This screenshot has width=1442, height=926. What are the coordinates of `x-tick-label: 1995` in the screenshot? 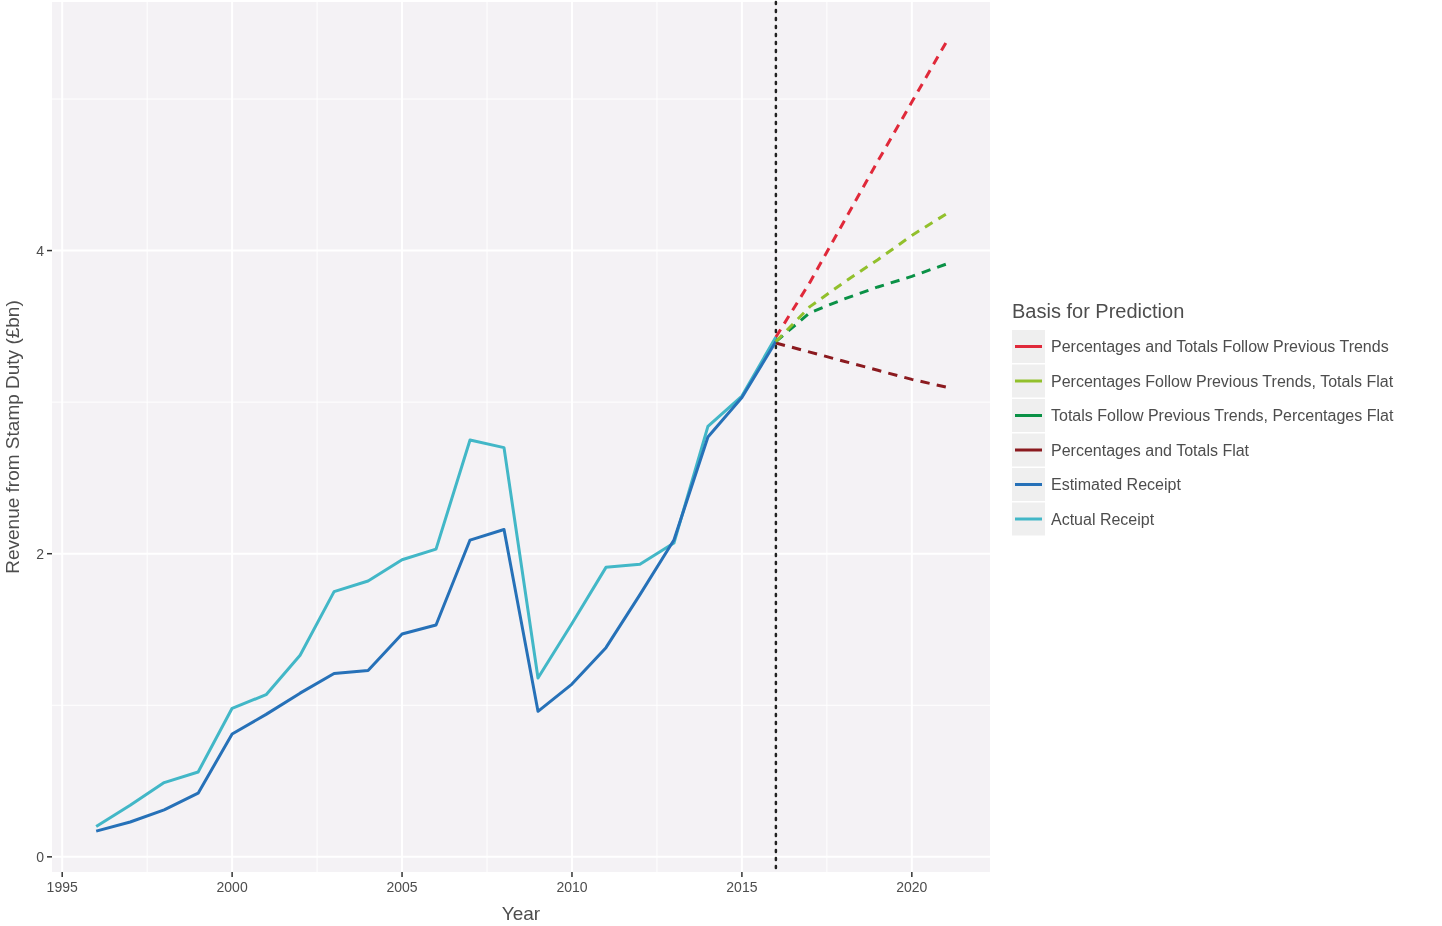 It's located at (62, 887).